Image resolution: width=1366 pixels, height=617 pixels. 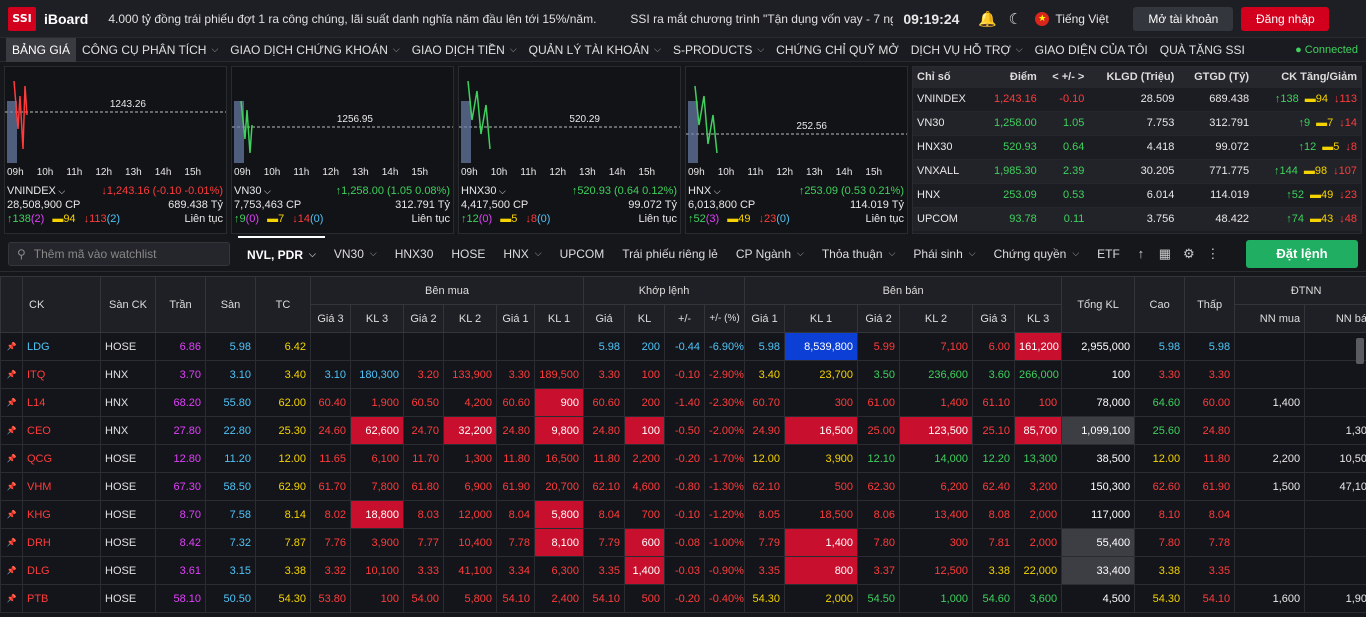 I want to click on col-sv2: KL 2, so click(x=936, y=318).